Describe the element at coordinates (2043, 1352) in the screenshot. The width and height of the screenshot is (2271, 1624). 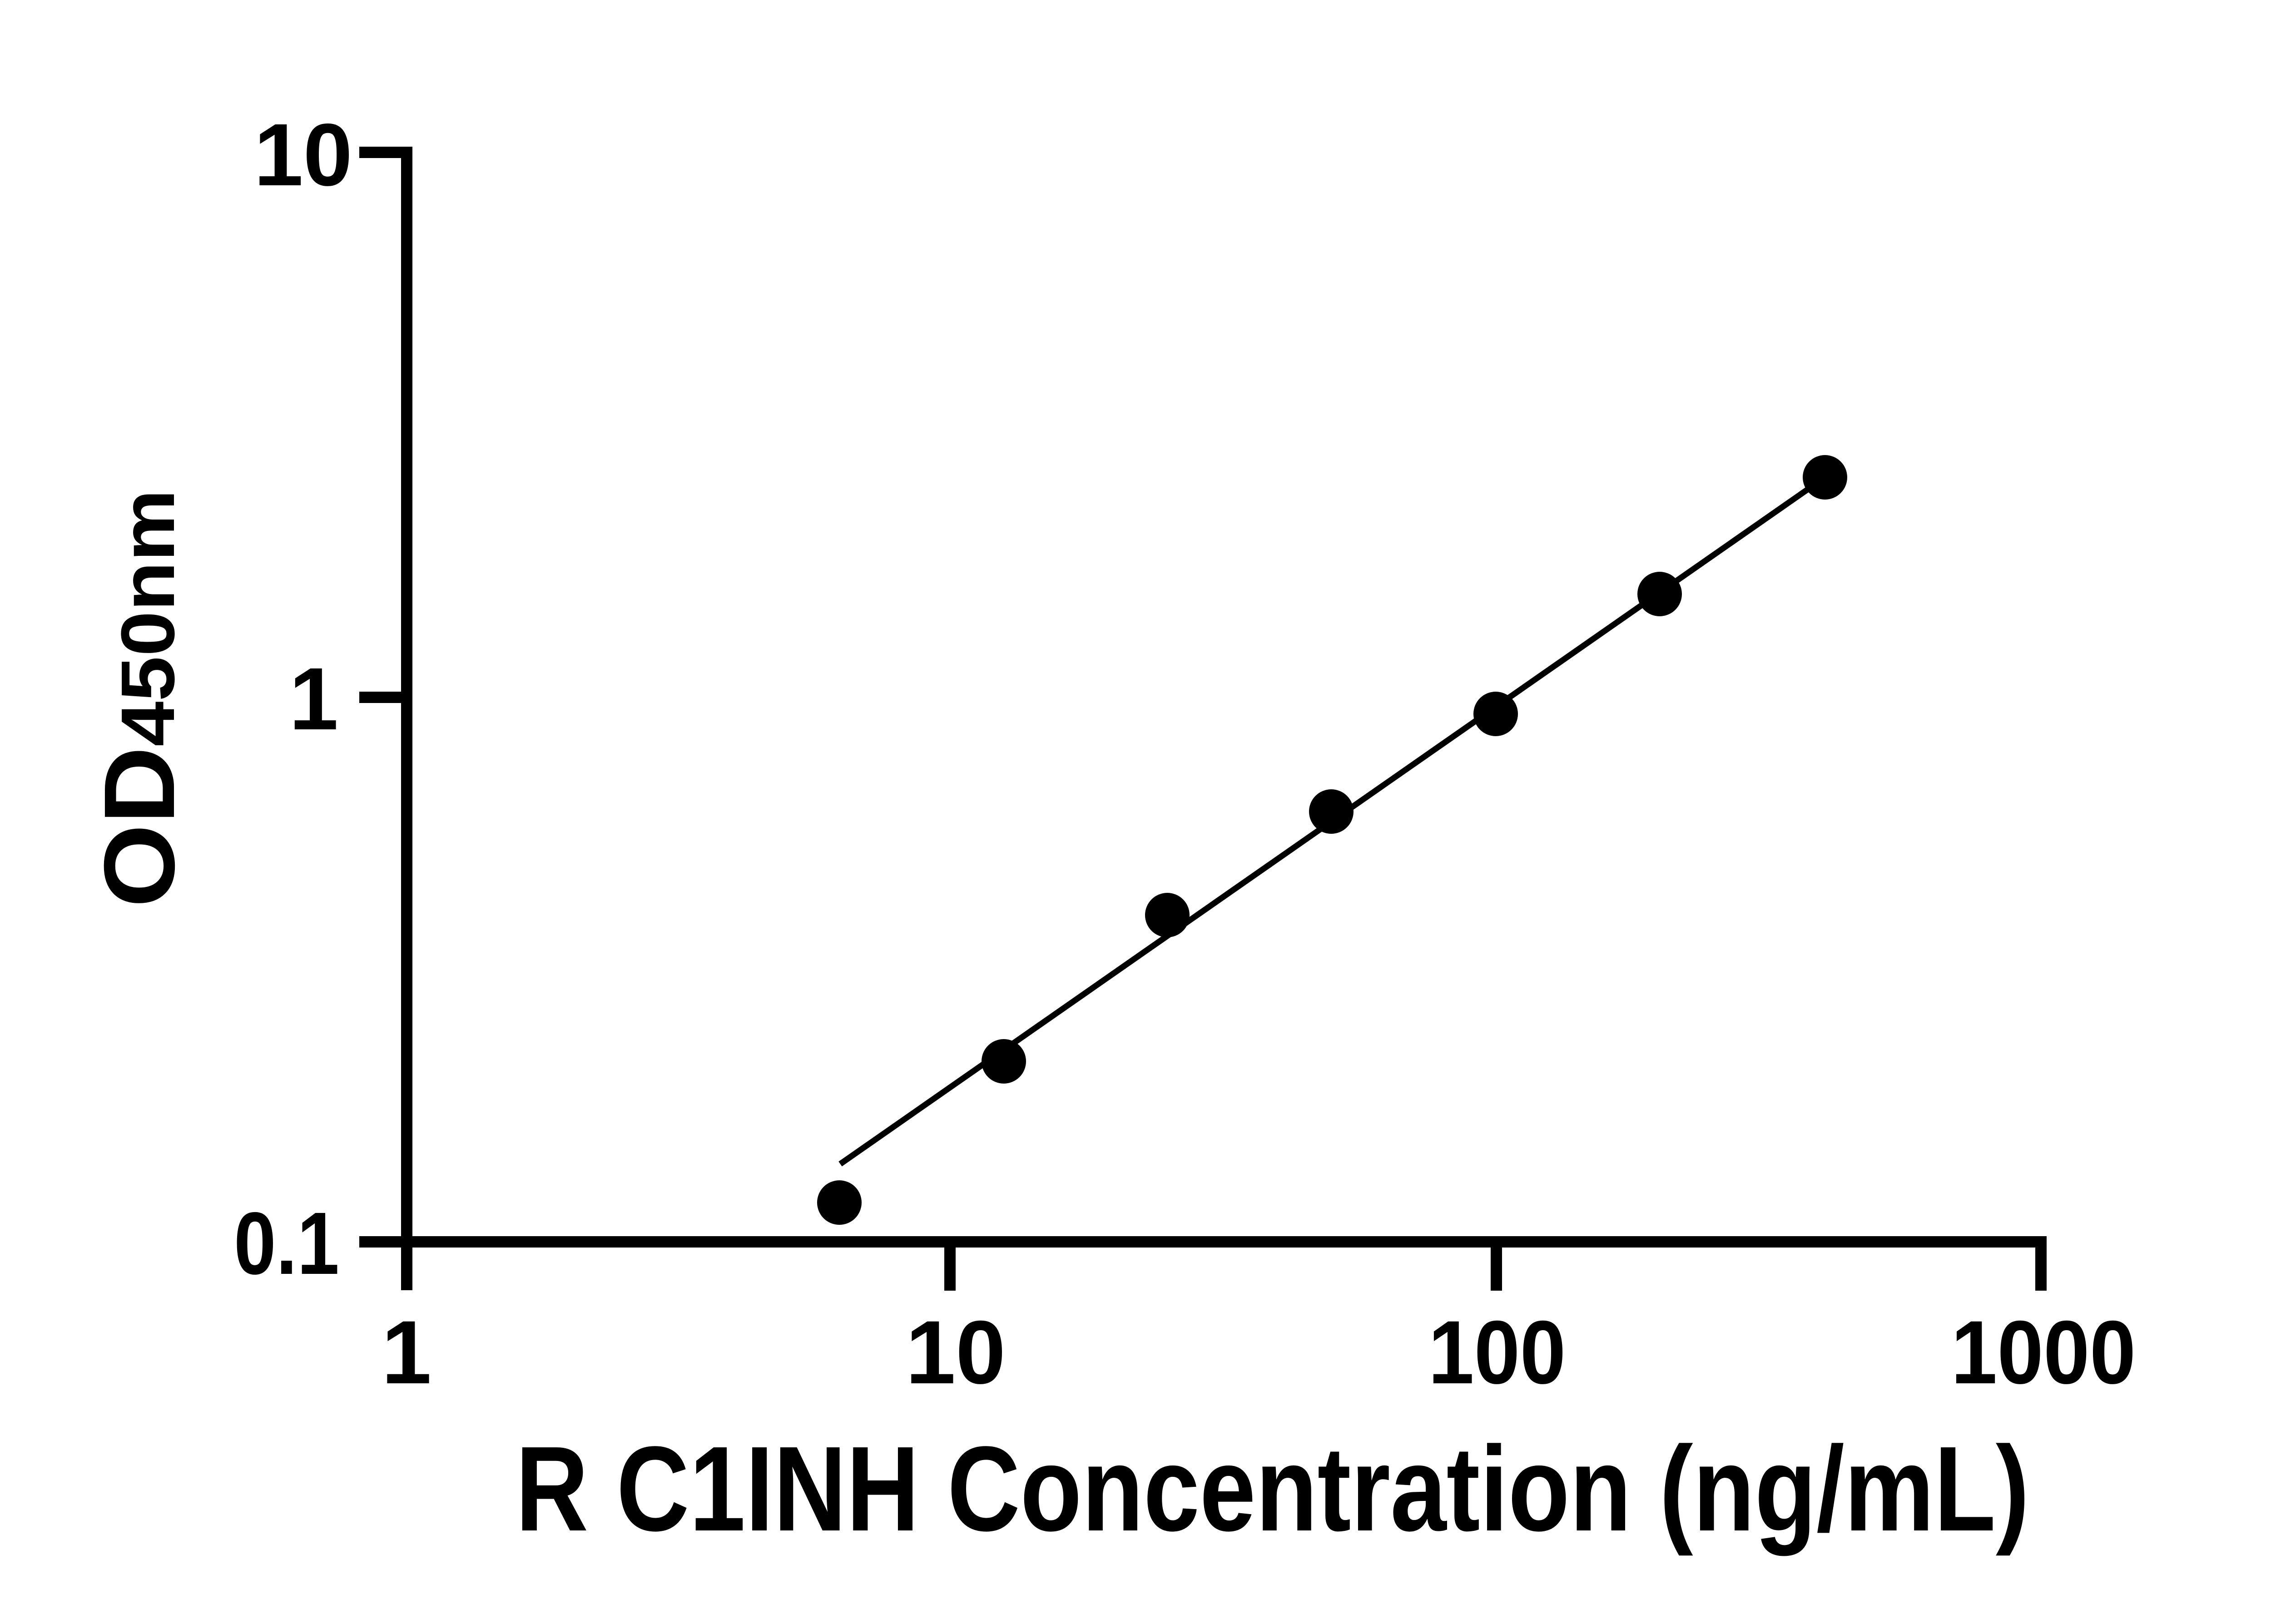
I see `svg-text: 1000` at that location.